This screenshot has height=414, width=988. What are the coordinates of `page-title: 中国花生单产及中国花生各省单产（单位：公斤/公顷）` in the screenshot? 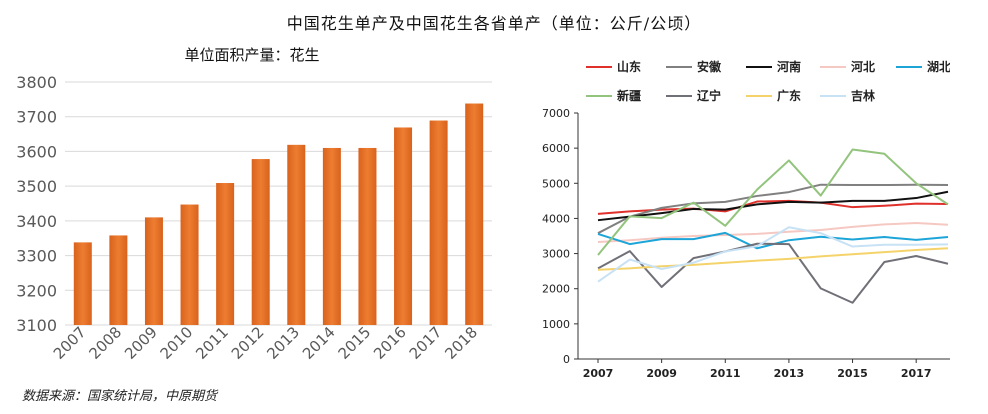 It's located at (494, 23).